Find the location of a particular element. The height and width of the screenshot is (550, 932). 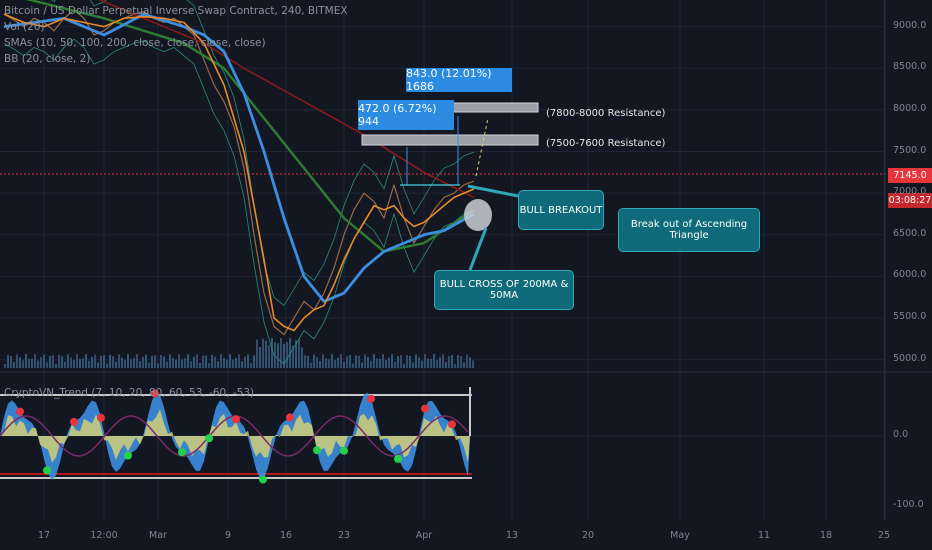

osc-fill-blue is located at coordinates (235, 436).